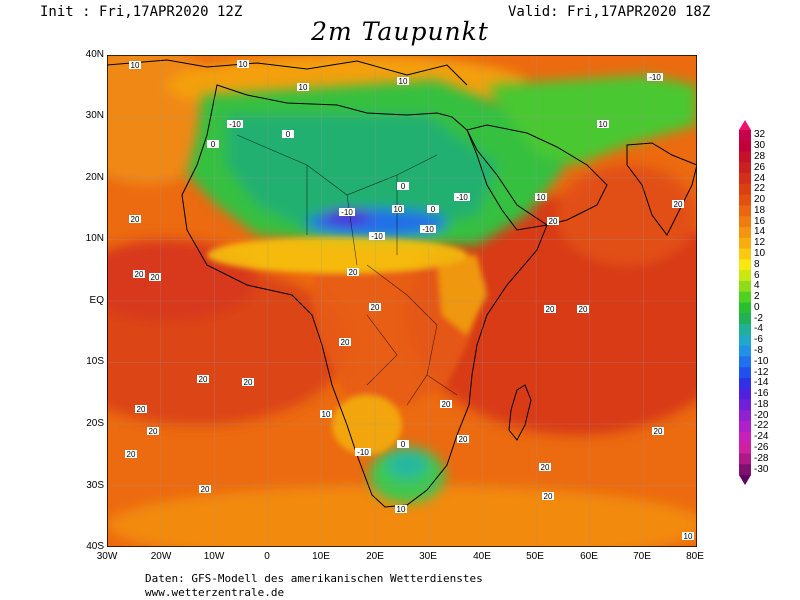  Describe the element at coordinates (760, 167) in the screenshot. I see `legend-label: 26` at that location.